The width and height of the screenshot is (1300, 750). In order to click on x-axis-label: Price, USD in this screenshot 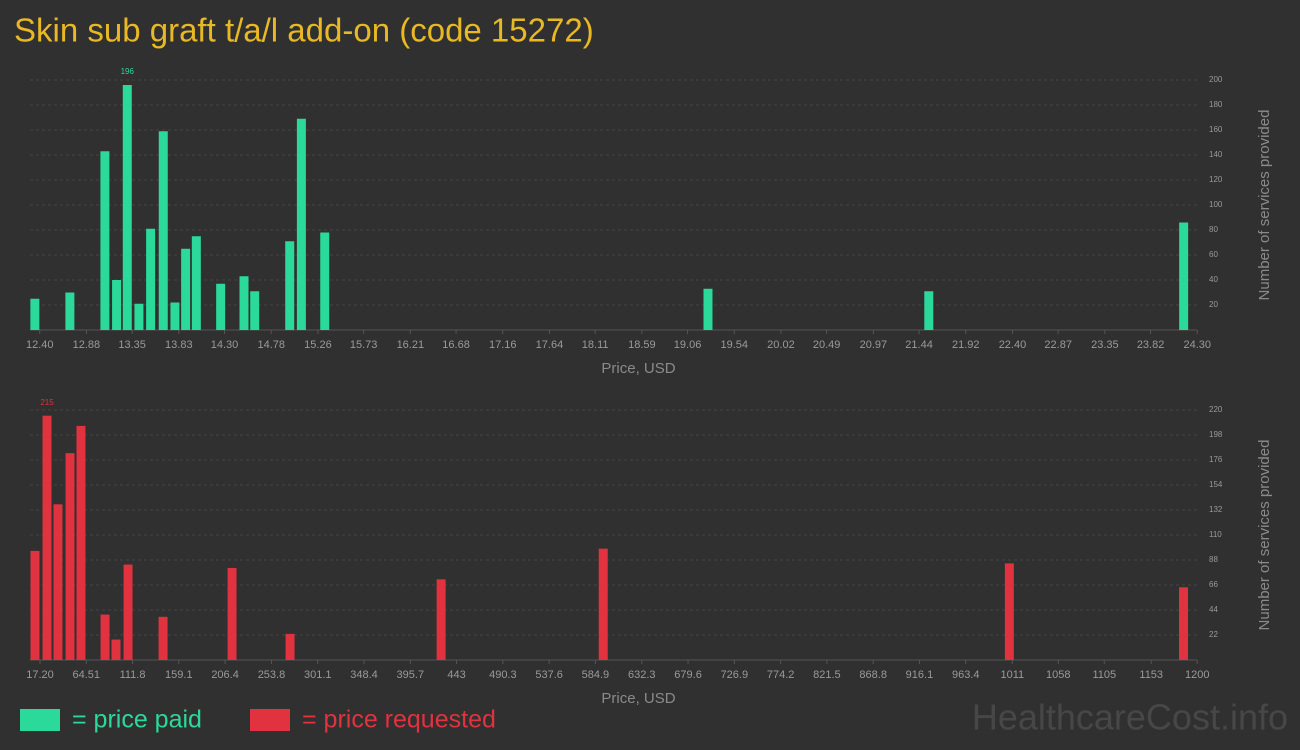, I will do `click(638, 698)`.